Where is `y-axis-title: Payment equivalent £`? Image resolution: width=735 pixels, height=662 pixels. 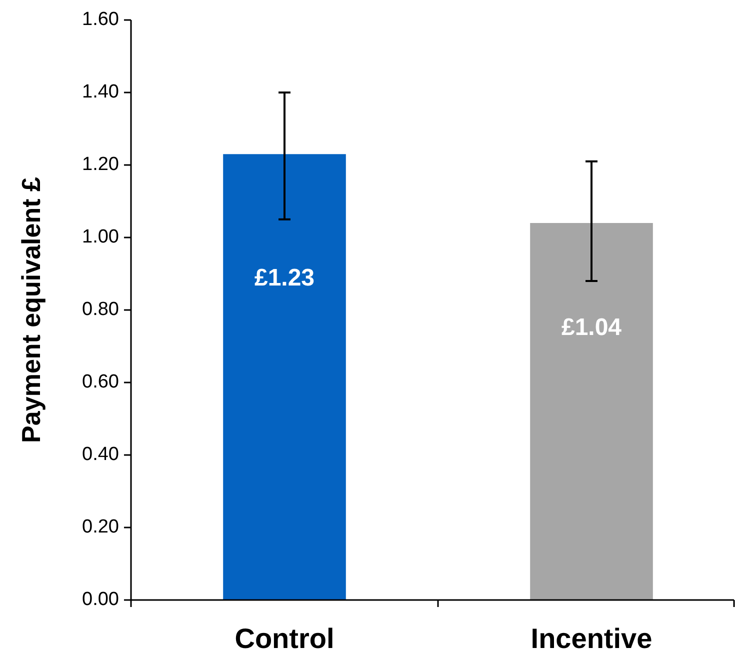
y-axis-title: Payment equivalent £ is located at coordinates (31, 309).